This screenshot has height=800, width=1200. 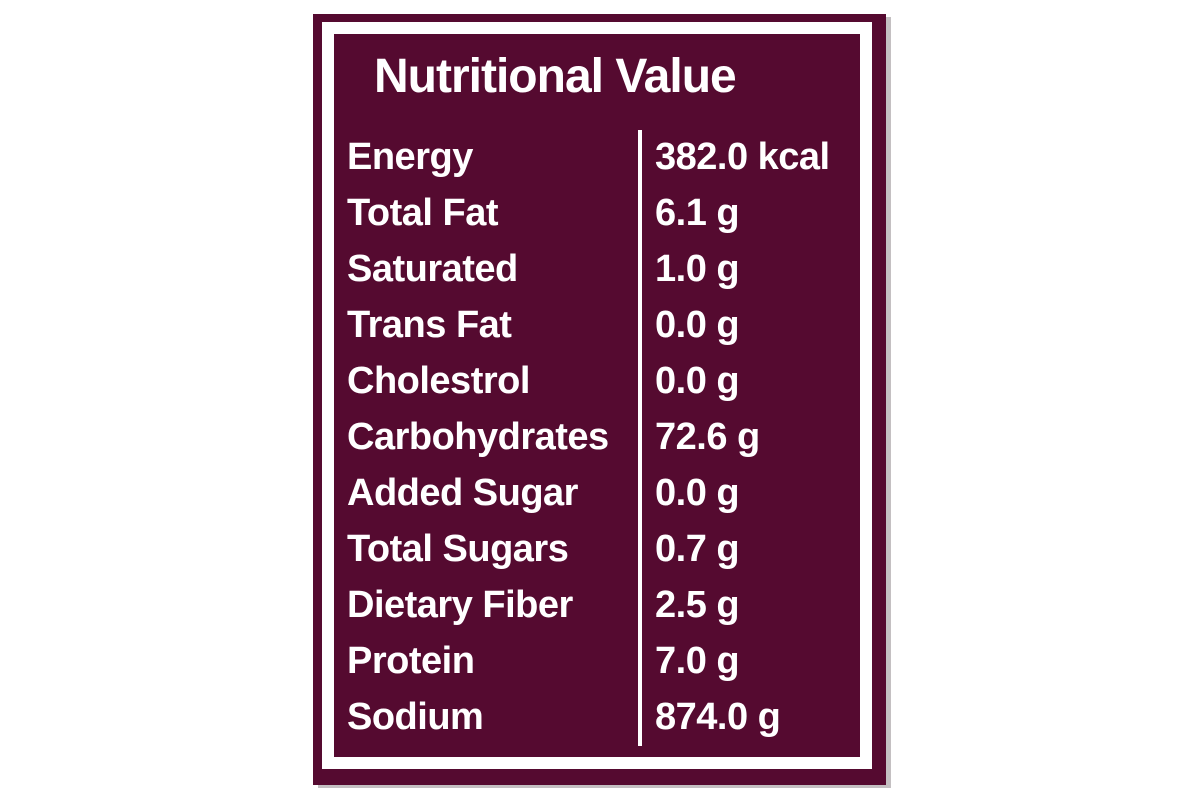 I want to click on nutrient-value: 6.1 g, so click(x=749, y=213).